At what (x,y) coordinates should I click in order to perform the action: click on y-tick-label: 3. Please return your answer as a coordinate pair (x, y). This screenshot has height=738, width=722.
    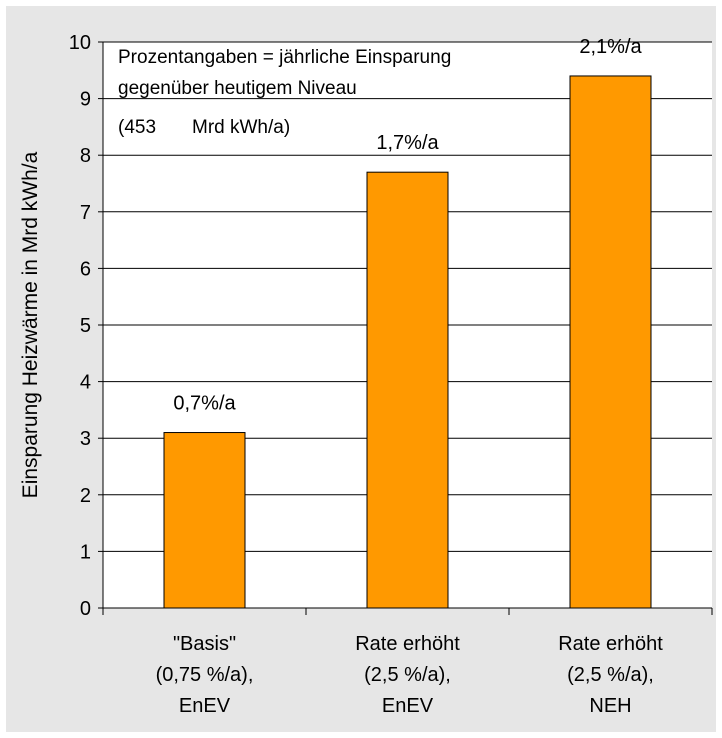
    Looking at the image, I should click on (85, 439).